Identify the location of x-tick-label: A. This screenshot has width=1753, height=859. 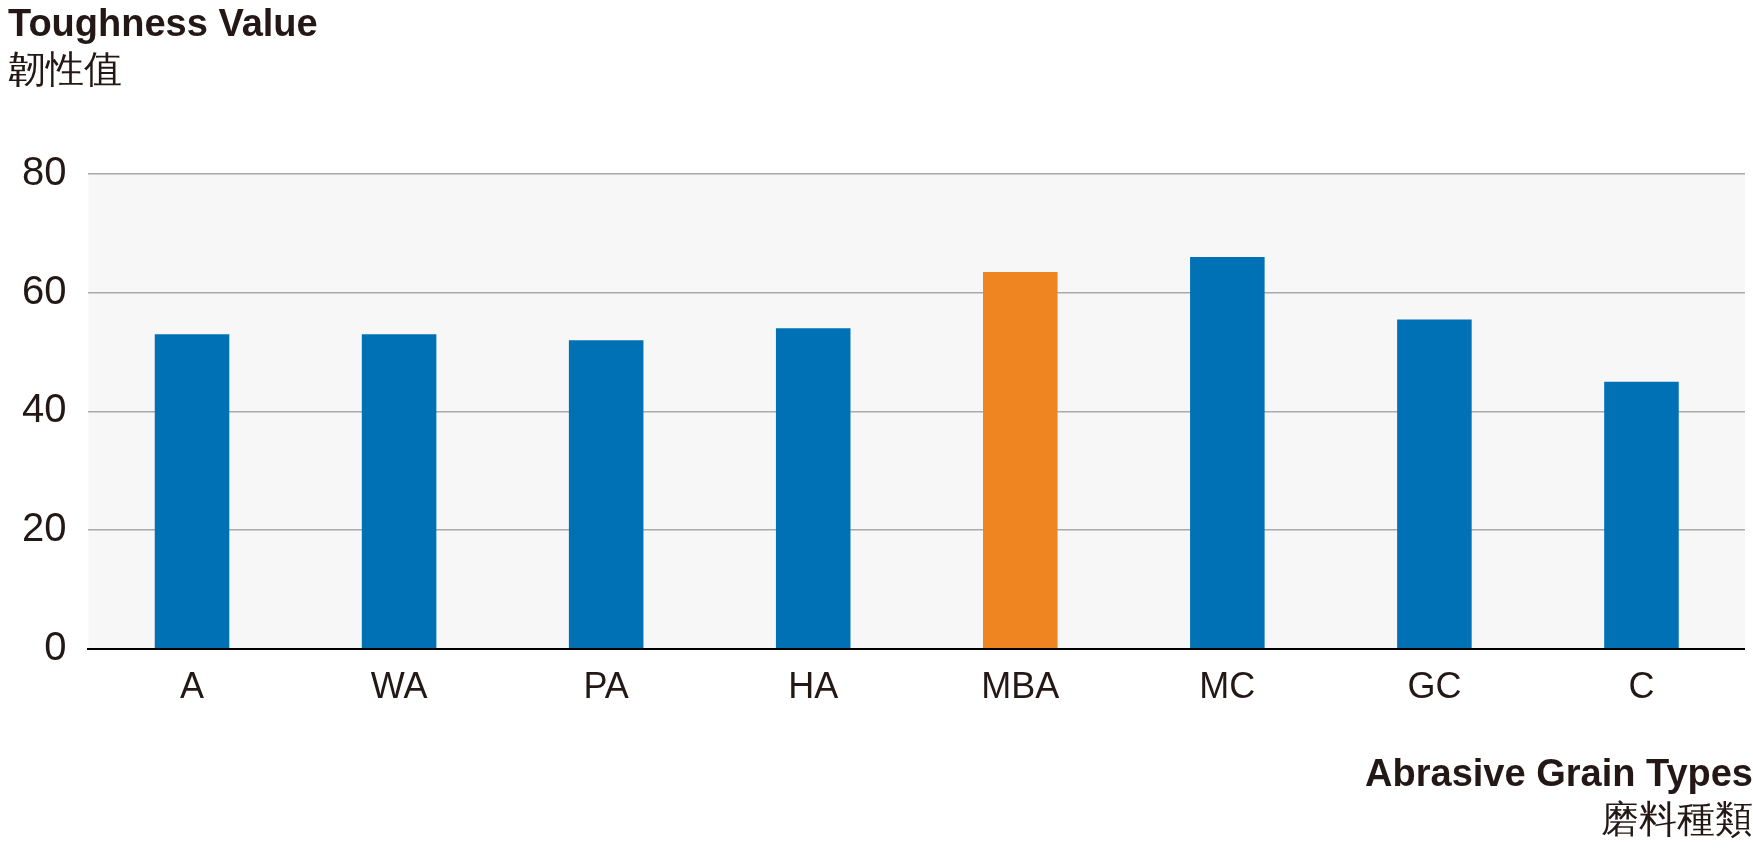
(192, 686).